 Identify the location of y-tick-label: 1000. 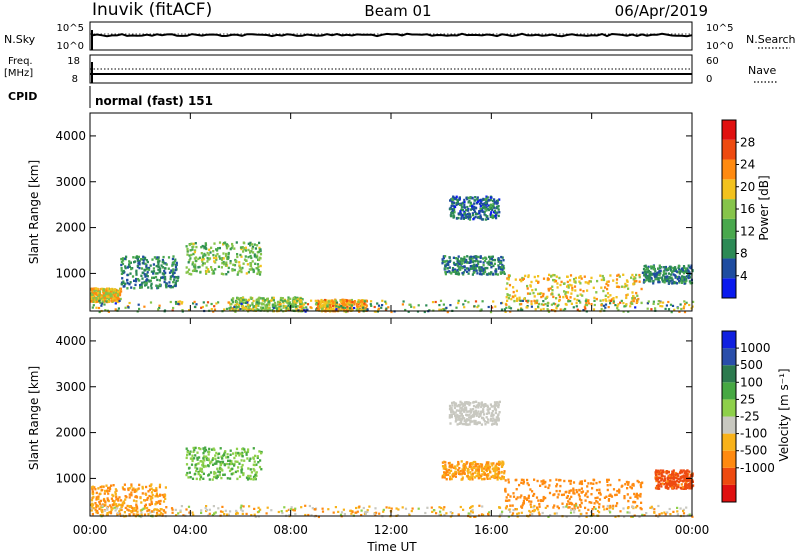
(70, 273).